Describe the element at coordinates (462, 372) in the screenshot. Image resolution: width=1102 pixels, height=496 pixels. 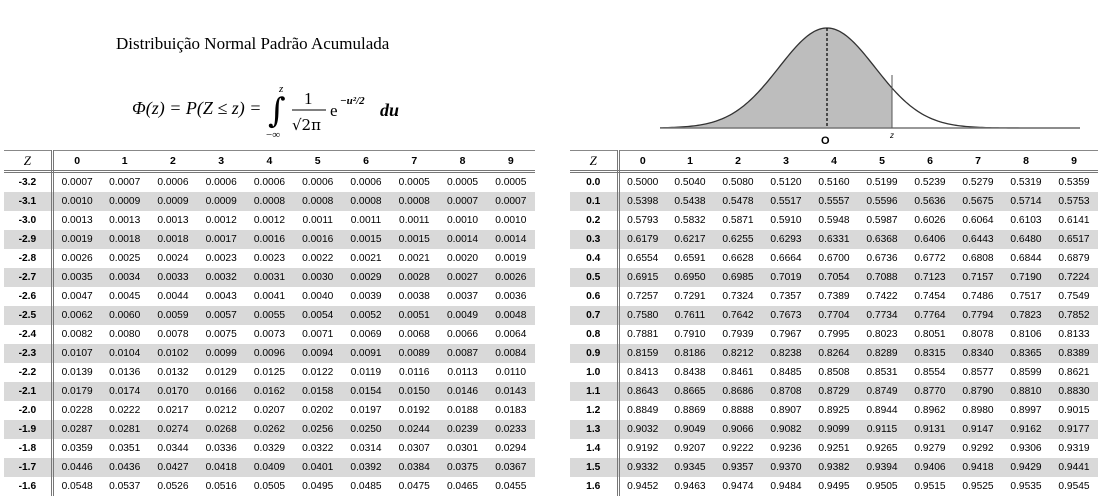
I see `probability-cell: 0.0113` at that location.